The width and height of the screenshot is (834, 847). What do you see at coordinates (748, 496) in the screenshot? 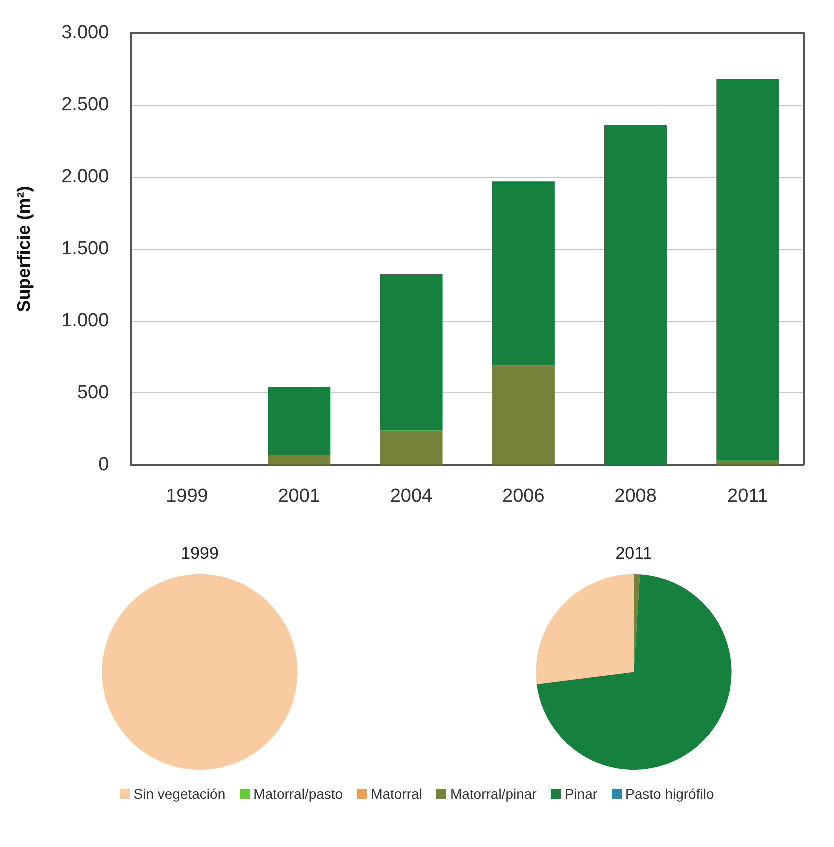
I see `x-tick-label: 2011` at bounding box center [748, 496].